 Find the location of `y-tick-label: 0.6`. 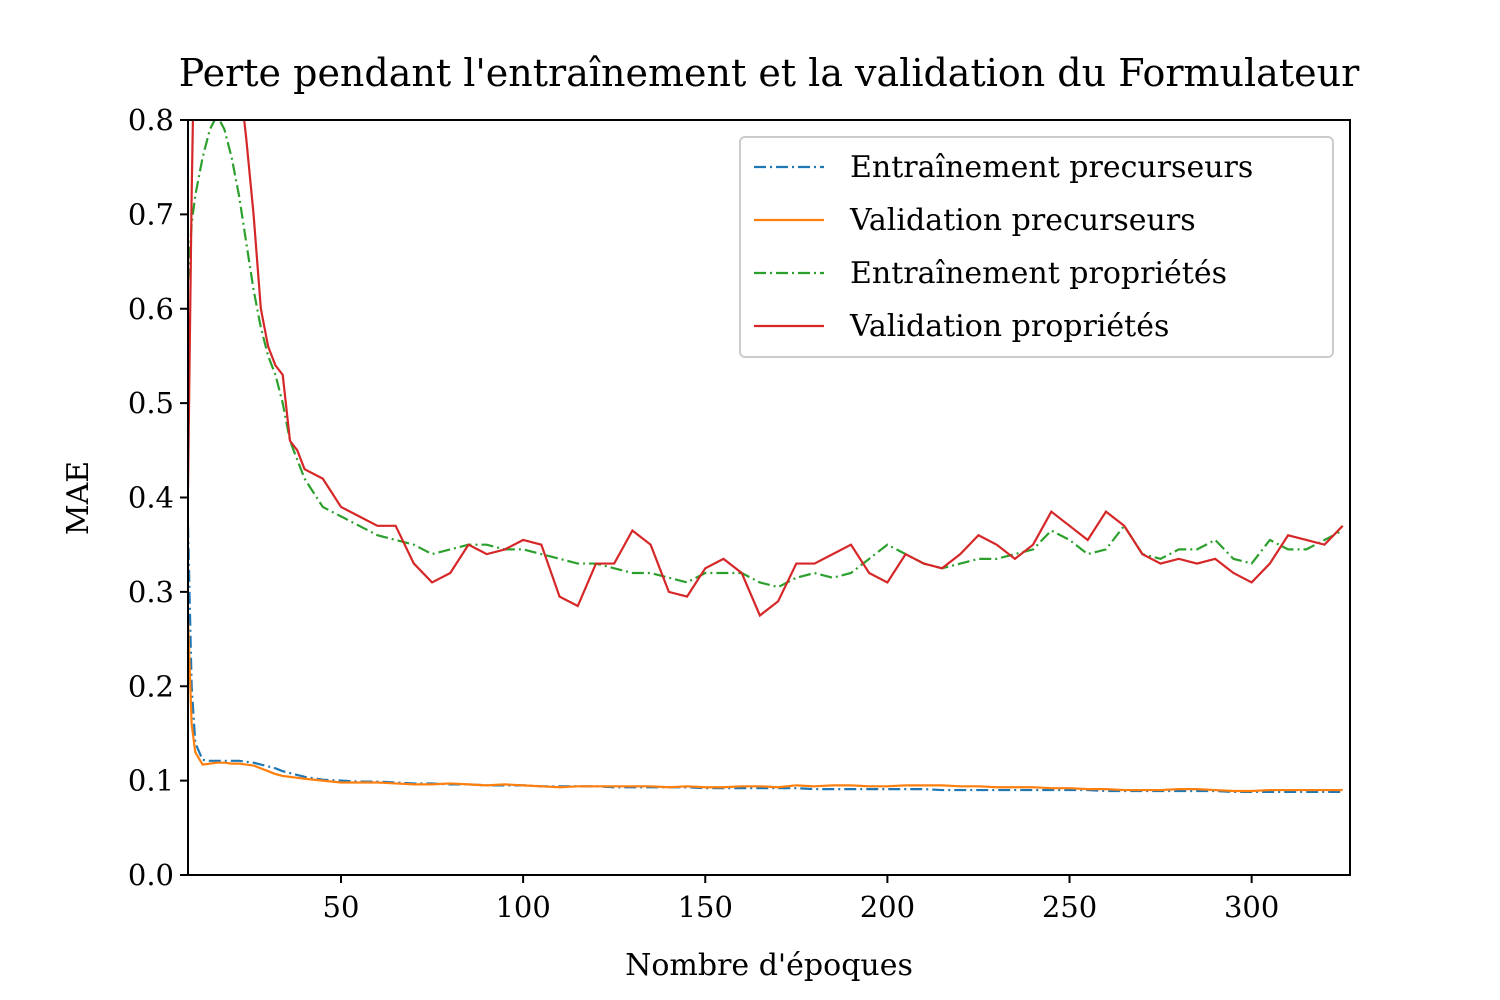

y-tick-label: 0.6 is located at coordinates (151, 309).